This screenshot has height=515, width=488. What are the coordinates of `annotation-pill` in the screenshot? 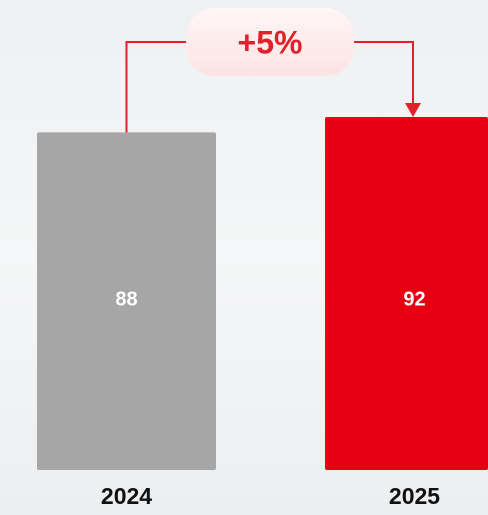 It's located at (270, 42).